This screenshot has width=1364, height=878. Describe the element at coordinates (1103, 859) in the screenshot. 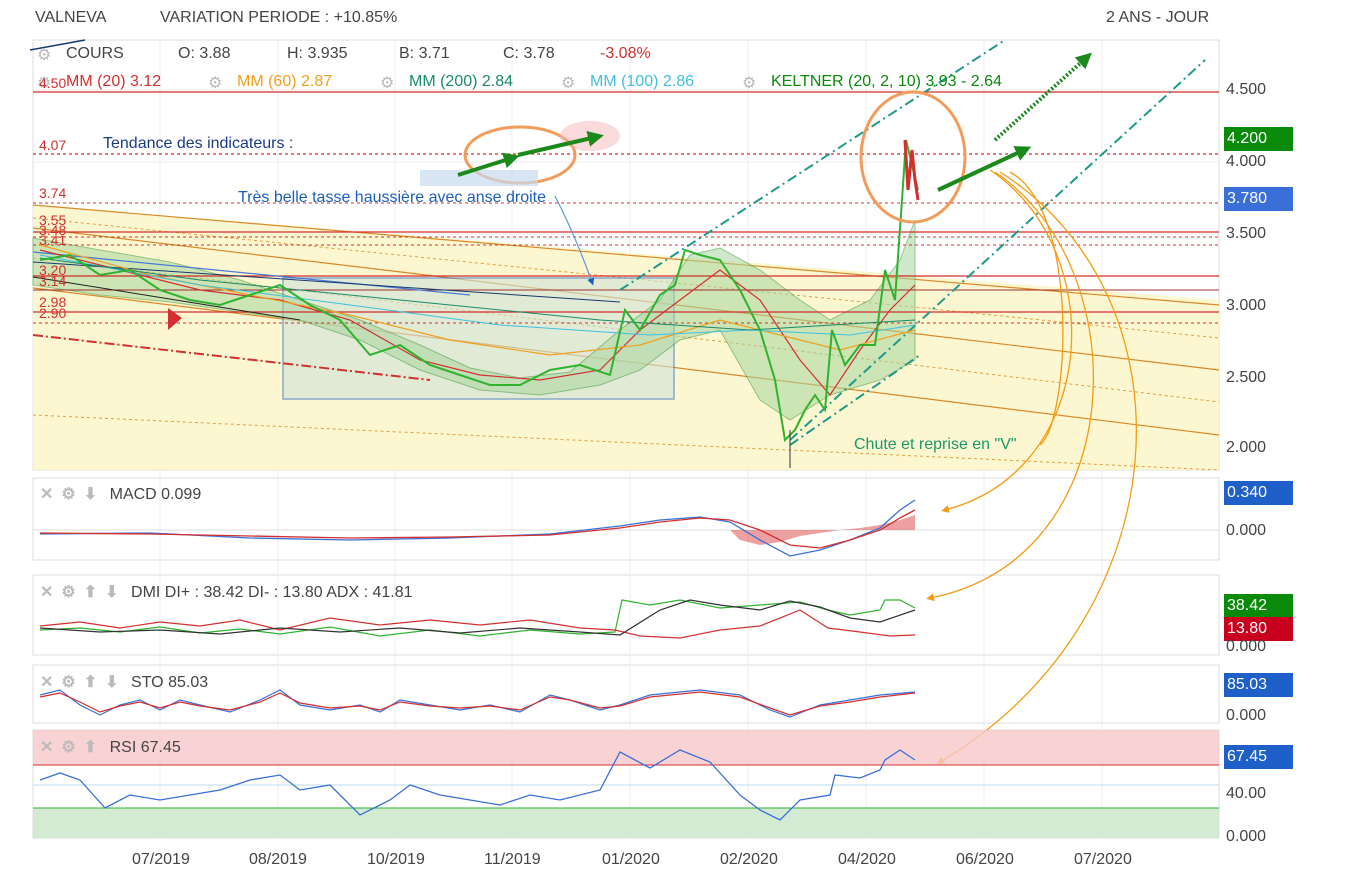

I see `x-tick: 07/2020` at that location.